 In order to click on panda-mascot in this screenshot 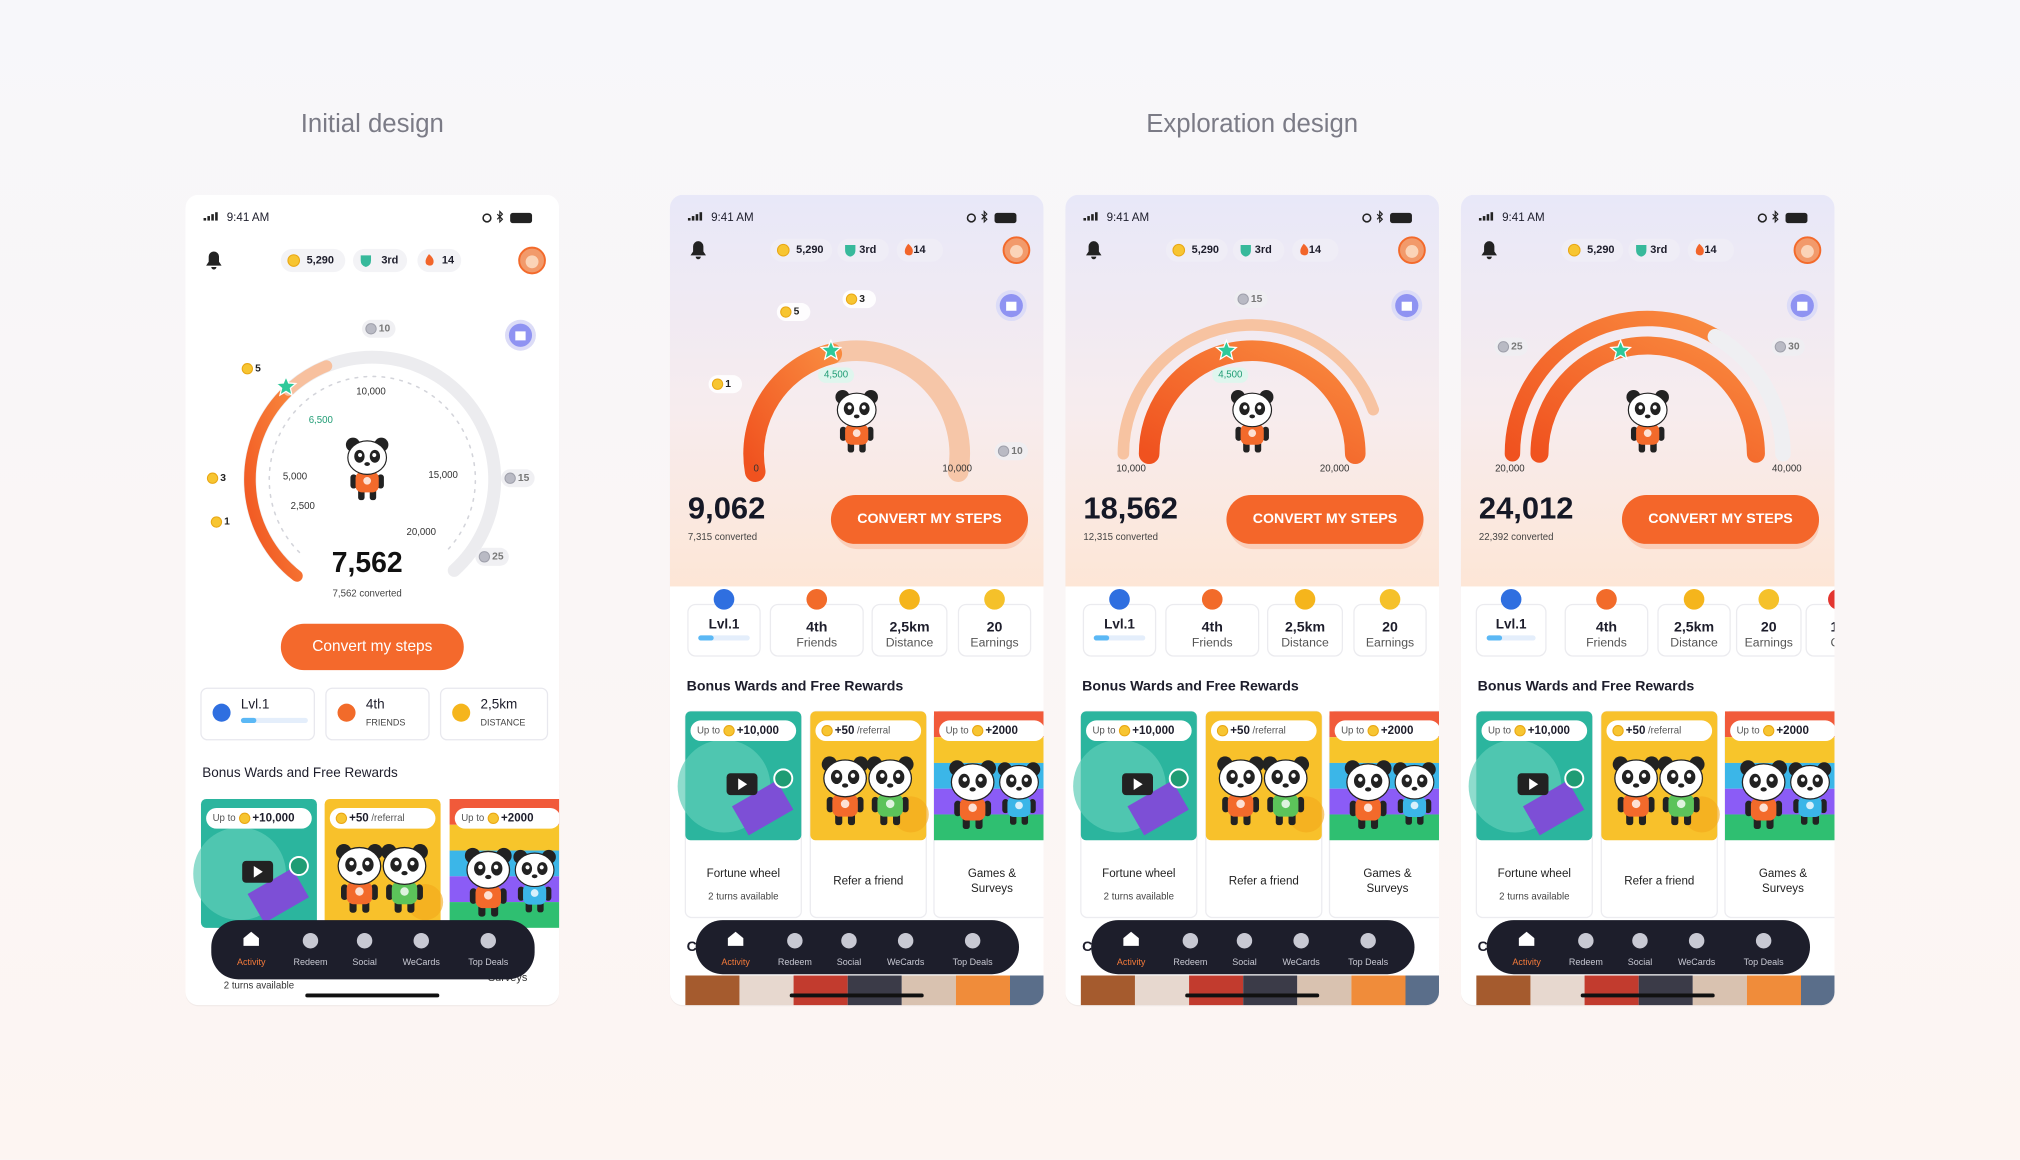, I will do `click(1636, 791)`.